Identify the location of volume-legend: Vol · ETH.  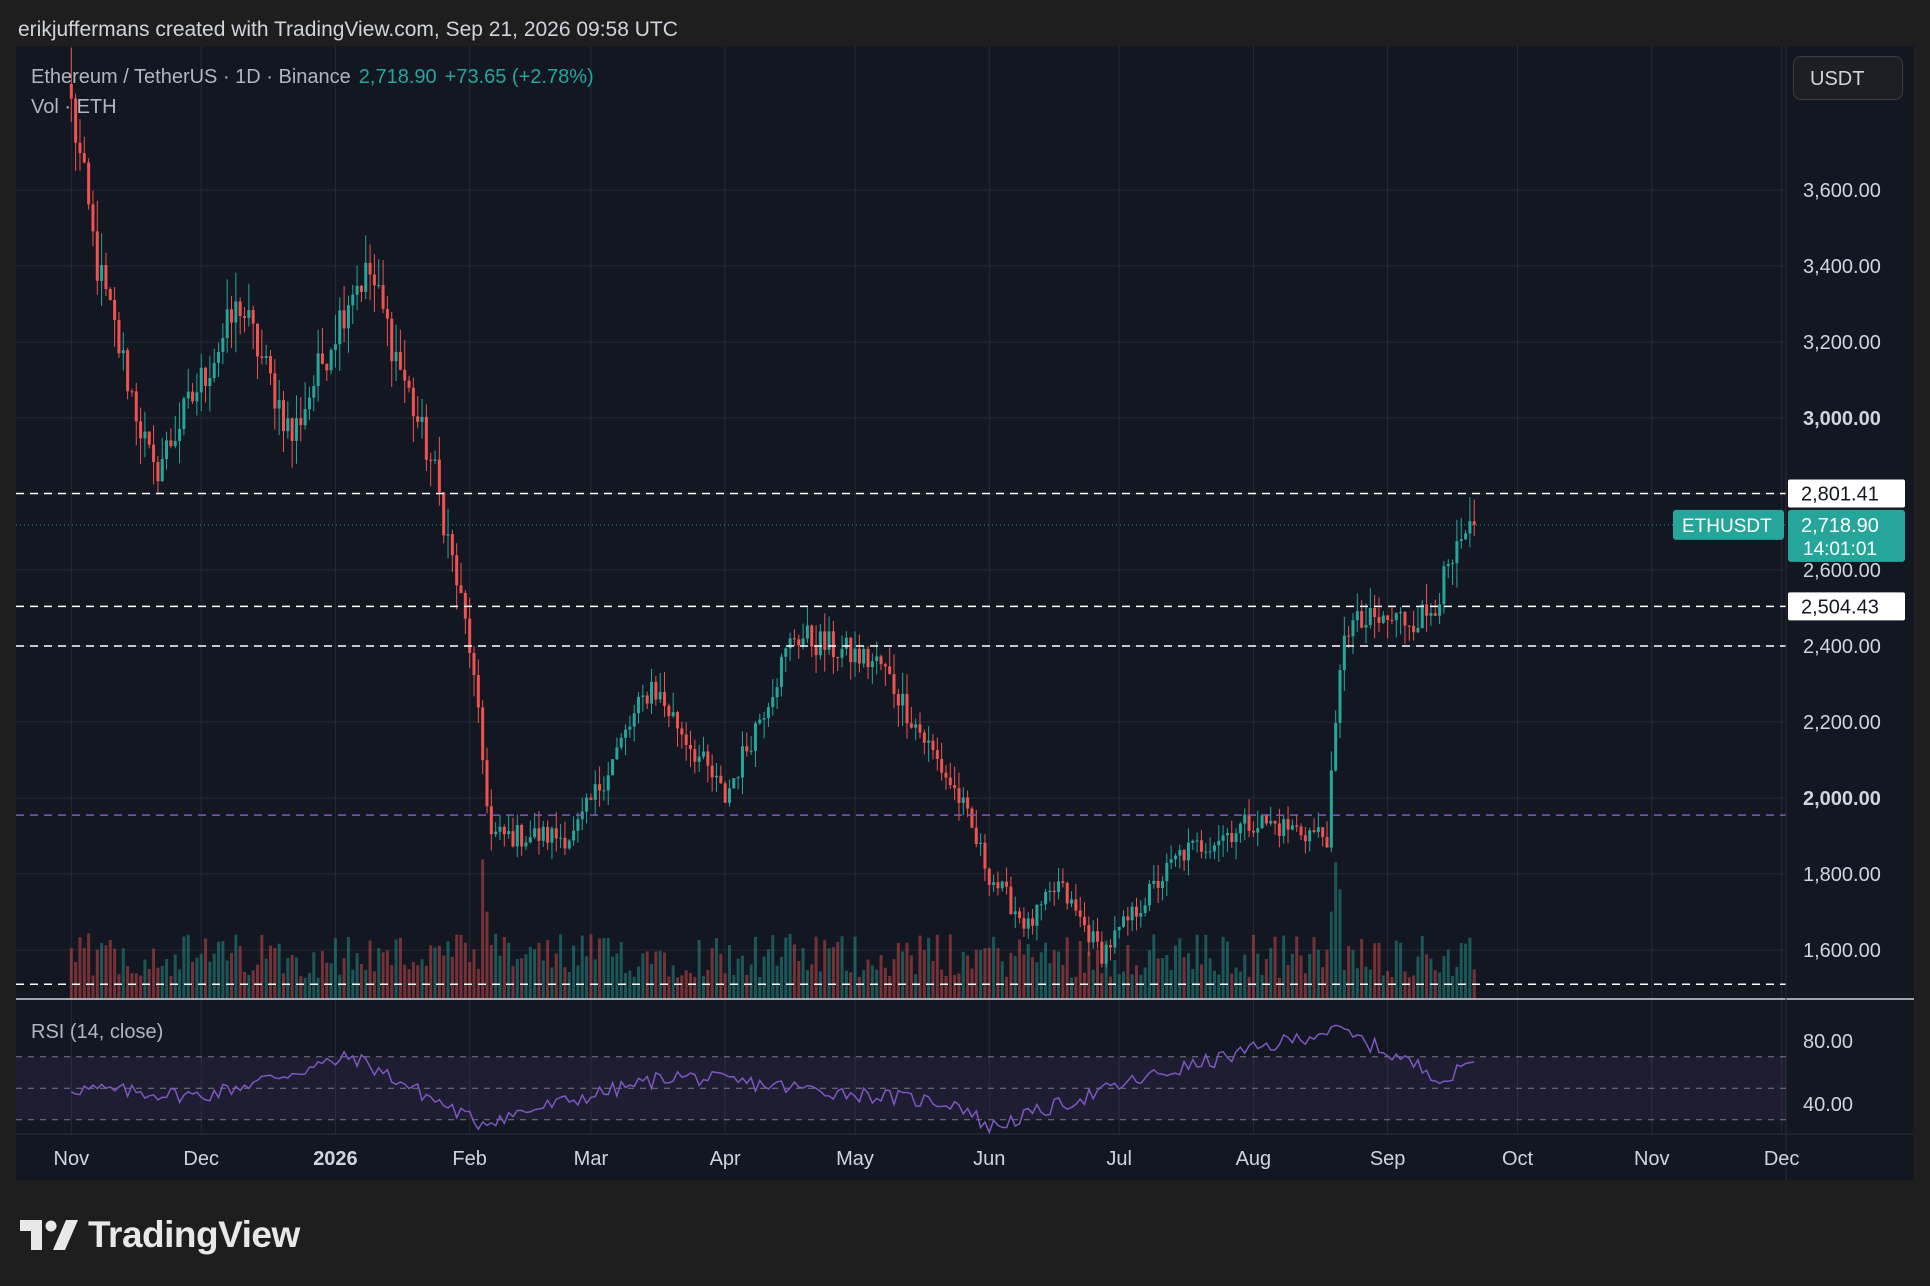
(74, 107).